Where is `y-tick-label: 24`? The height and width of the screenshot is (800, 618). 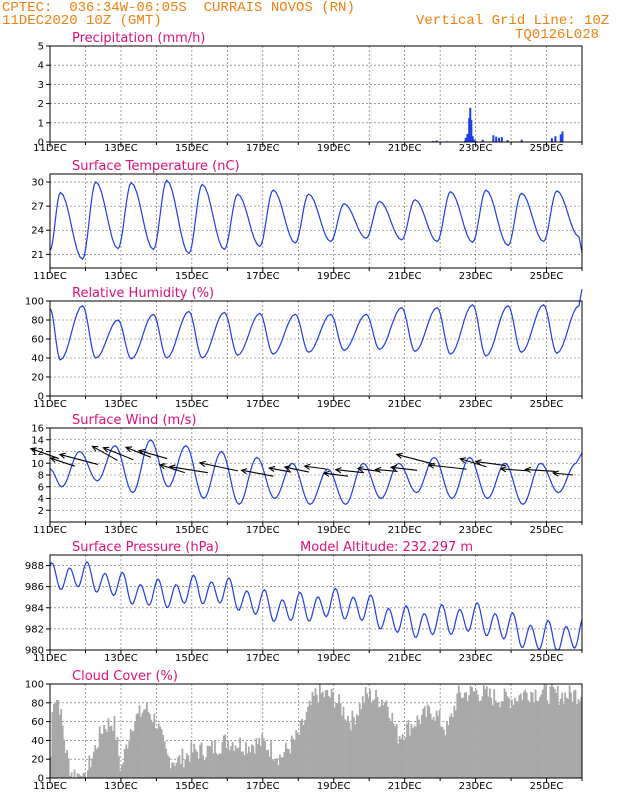 y-tick-label: 24 is located at coordinates (37, 231).